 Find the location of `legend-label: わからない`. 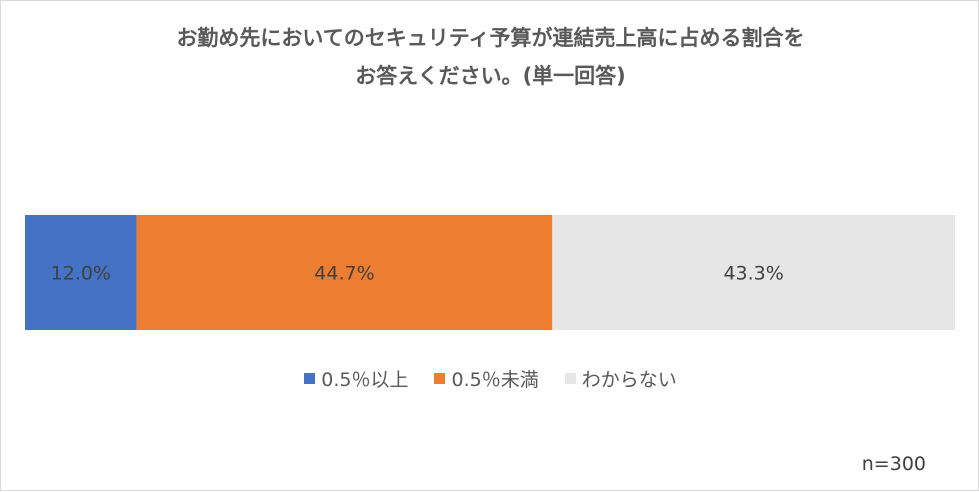

legend-label: わからない is located at coordinates (629, 380).